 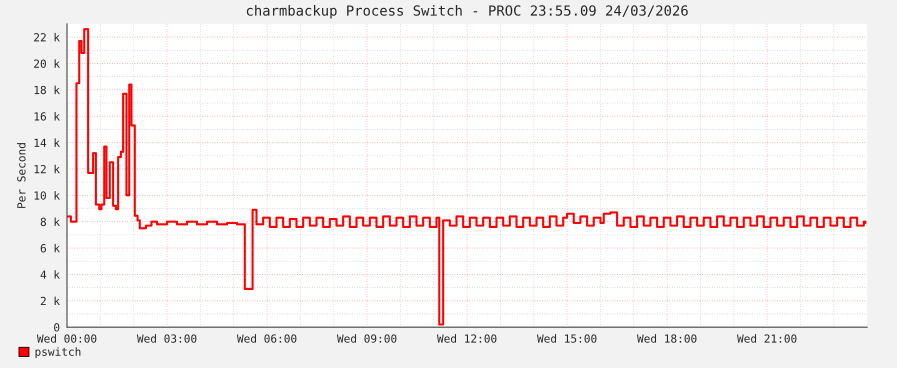 What do you see at coordinates (50, 221) in the screenshot?
I see `y-tick-label: 8 k` at bounding box center [50, 221].